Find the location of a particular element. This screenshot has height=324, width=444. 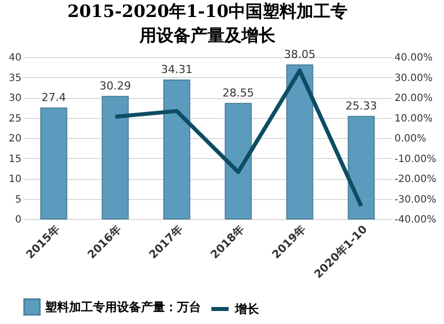

data-label: 38.05 is located at coordinates (300, 54).